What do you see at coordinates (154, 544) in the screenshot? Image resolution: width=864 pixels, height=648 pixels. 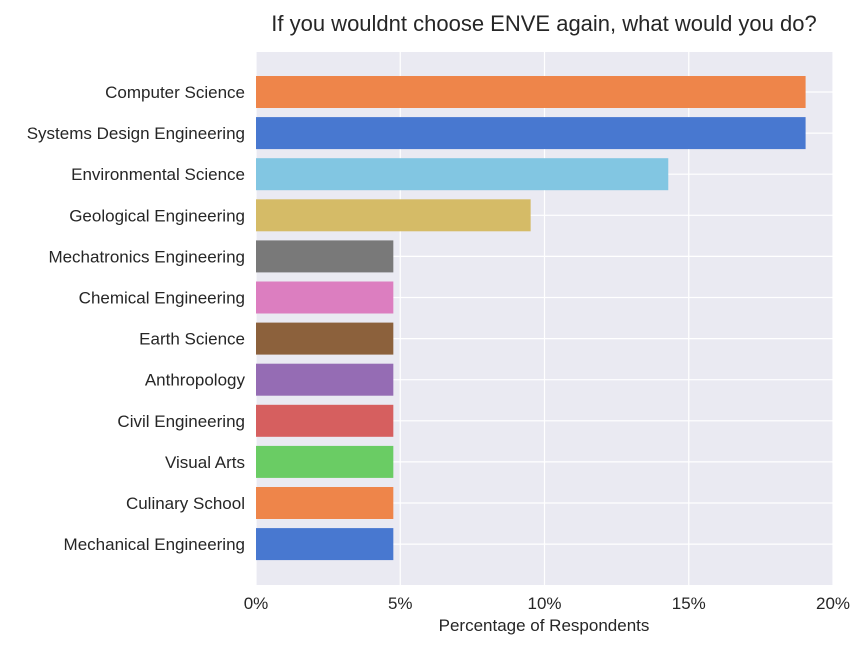 I see `category-label: Mechanical Engineering` at bounding box center [154, 544].